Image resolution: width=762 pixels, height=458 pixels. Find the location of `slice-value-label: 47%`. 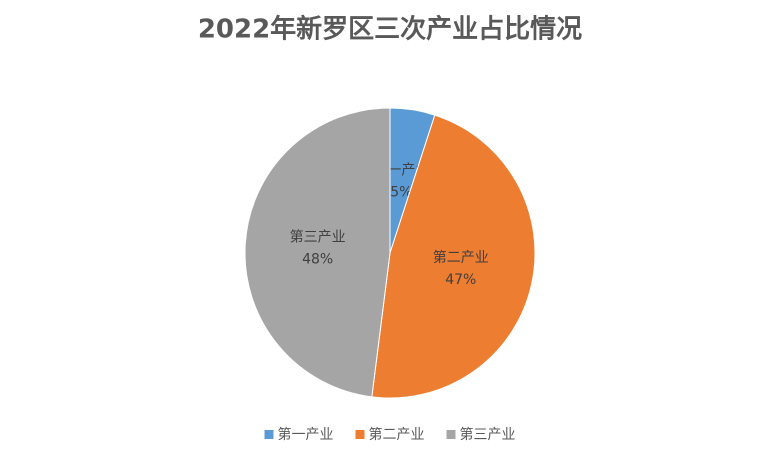

slice-value-label: 47% is located at coordinates (460, 280).